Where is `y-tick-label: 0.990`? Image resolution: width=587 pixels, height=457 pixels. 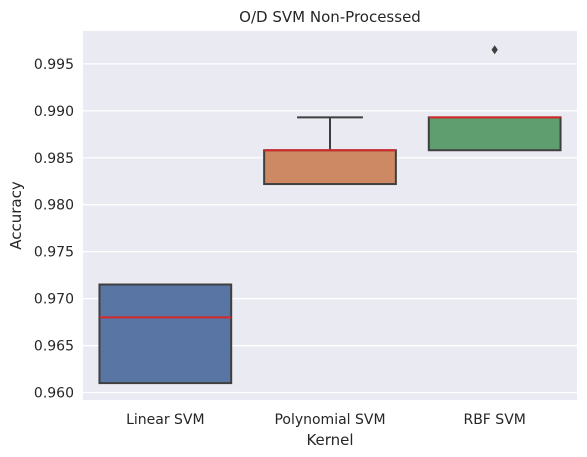
y-tick-label: 0.990 is located at coordinates (54, 112).